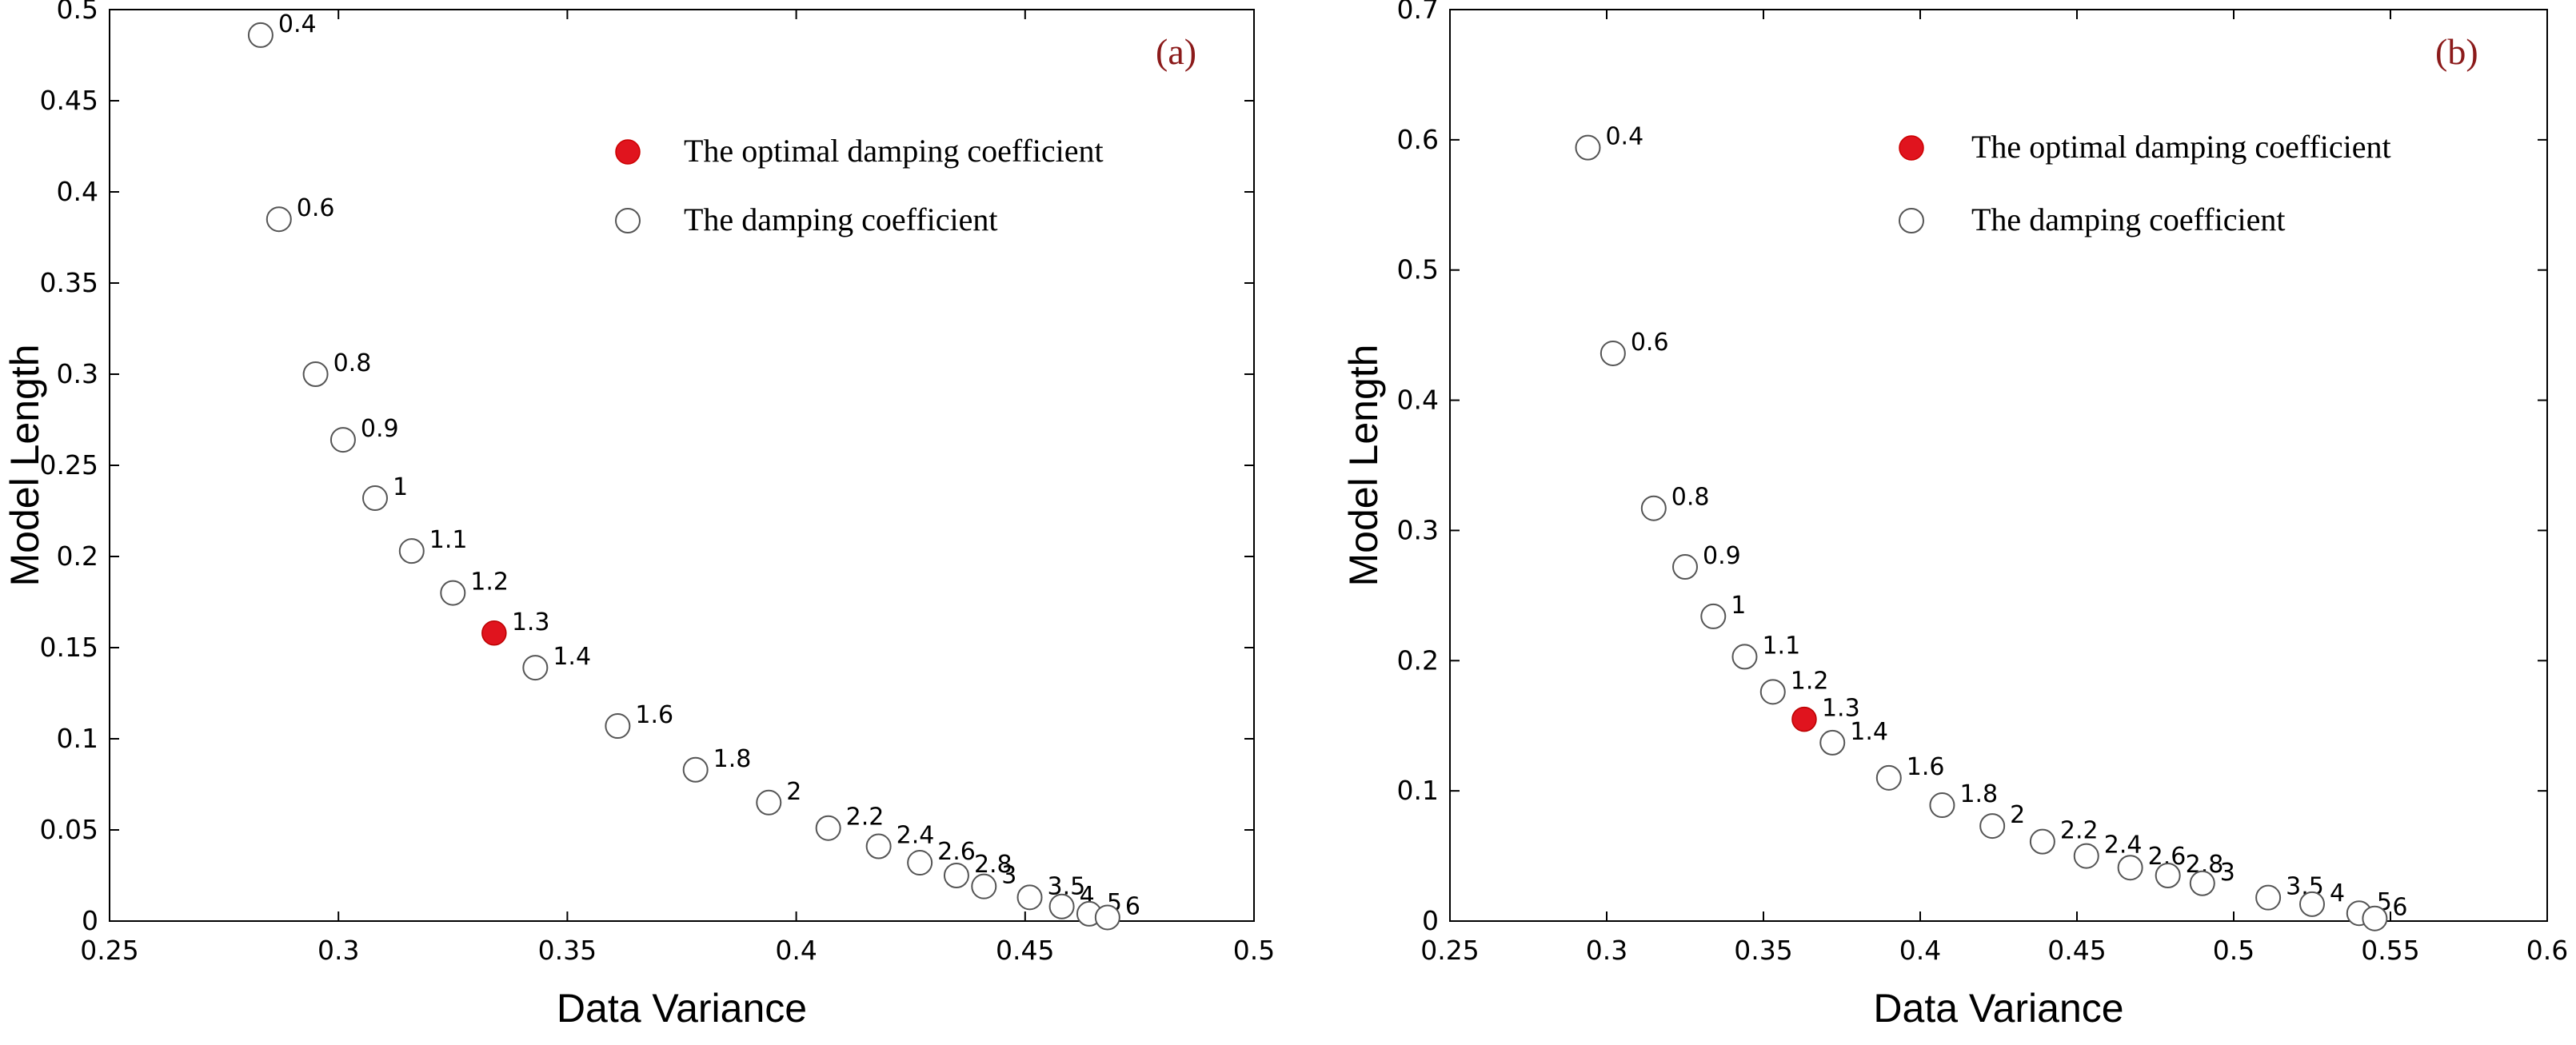  What do you see at coordinates (1911, 148) in the screenshot?
I see `legend-marker-optimal` at bounding box center [1911, 148].